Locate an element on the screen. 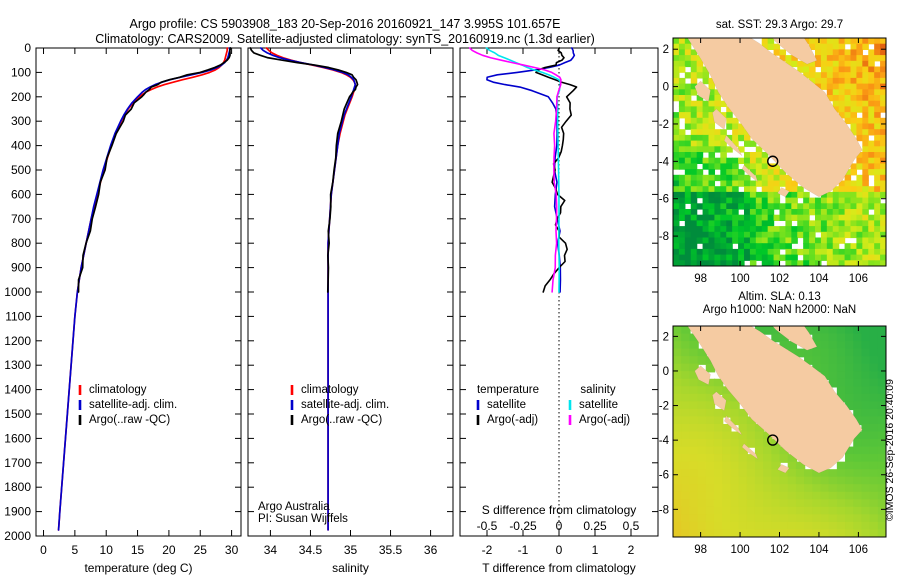 The width and height of the screenshot is (900, 580). tdiff-x-label: 0 is located at coordinates (559, 550).